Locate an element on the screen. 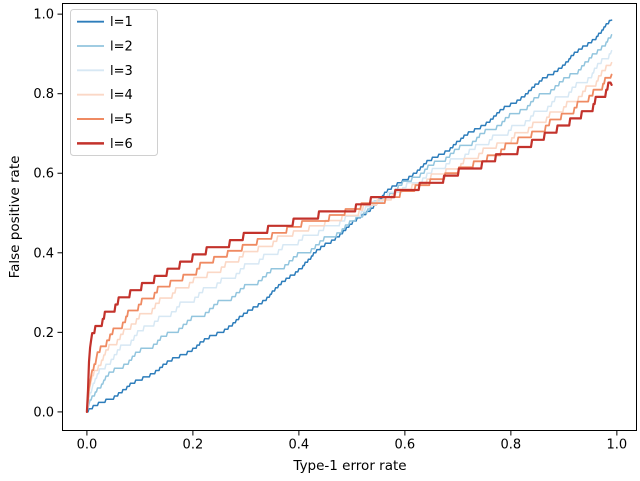  x-tick-label: 0.4 is located at coordinates (299, 445).